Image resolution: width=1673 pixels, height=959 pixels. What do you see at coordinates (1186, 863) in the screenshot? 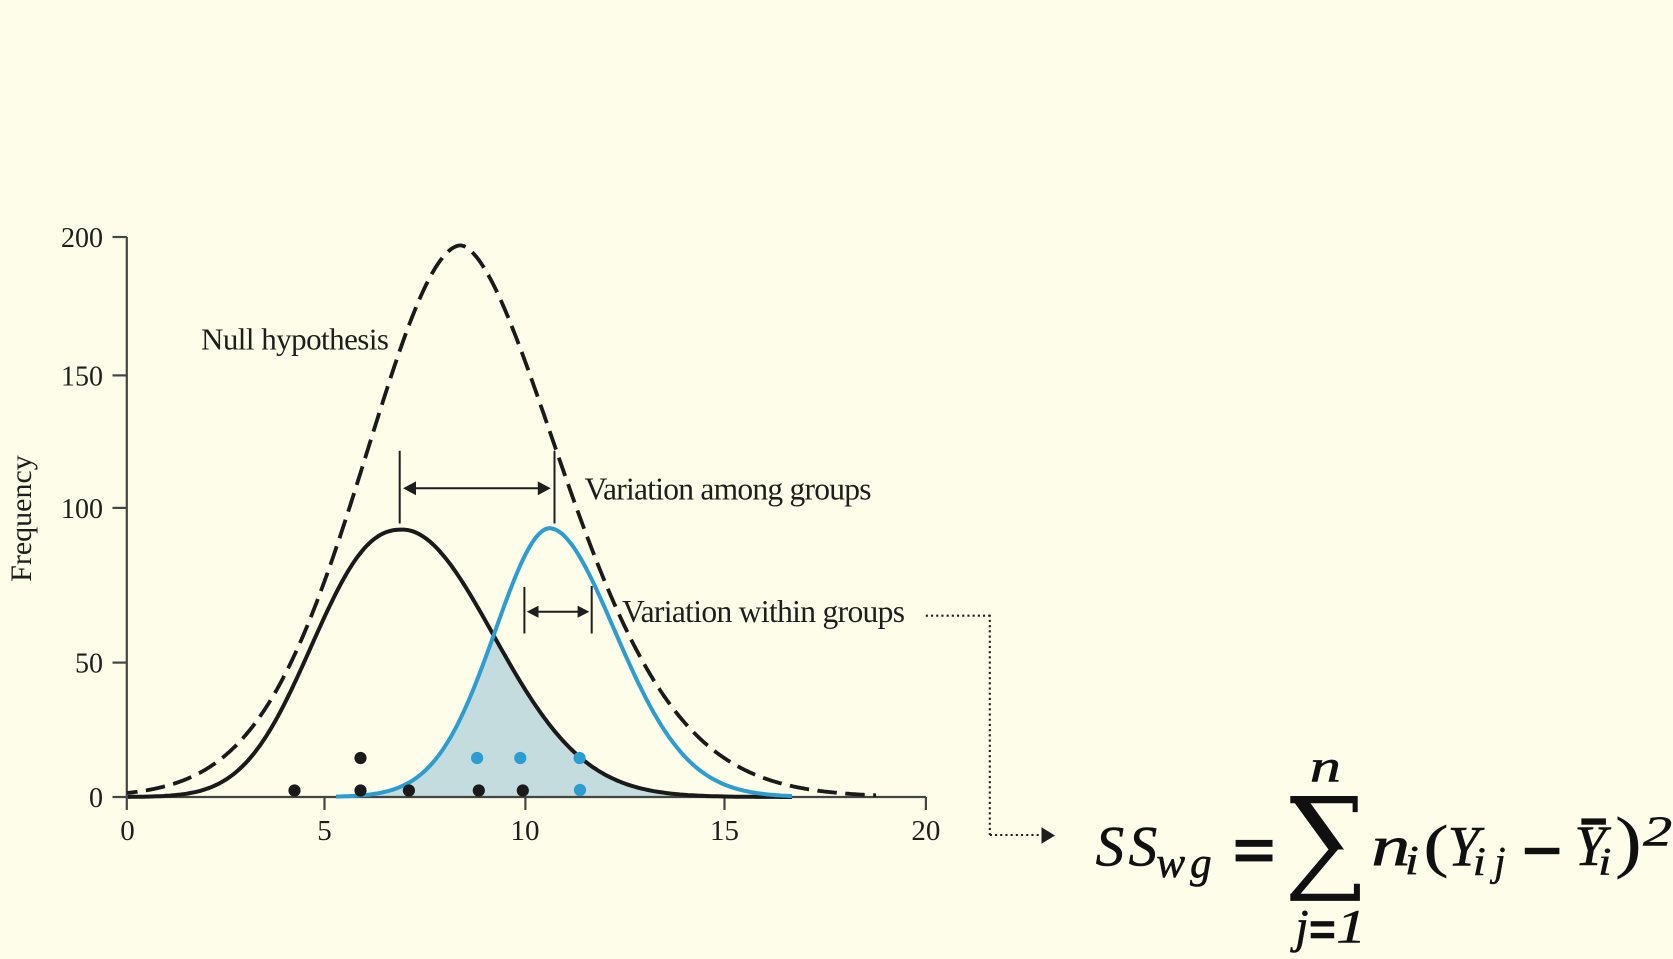
I see `svg-text: wg` at bounding box center [1186, 863].